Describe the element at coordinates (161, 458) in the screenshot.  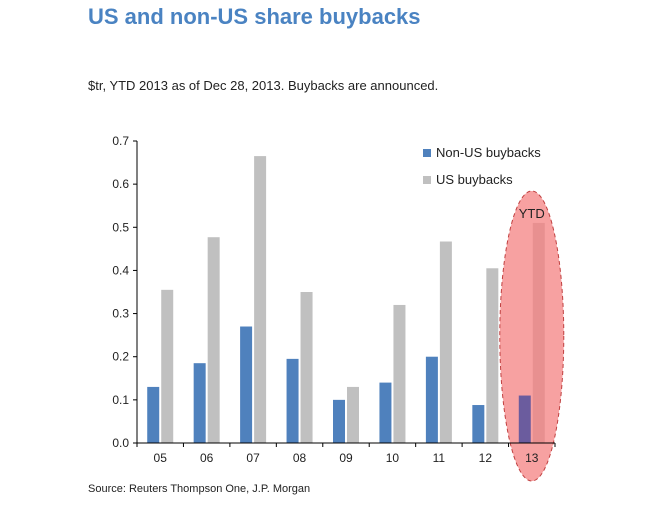
I see `x-tick-label: 05` at that location.